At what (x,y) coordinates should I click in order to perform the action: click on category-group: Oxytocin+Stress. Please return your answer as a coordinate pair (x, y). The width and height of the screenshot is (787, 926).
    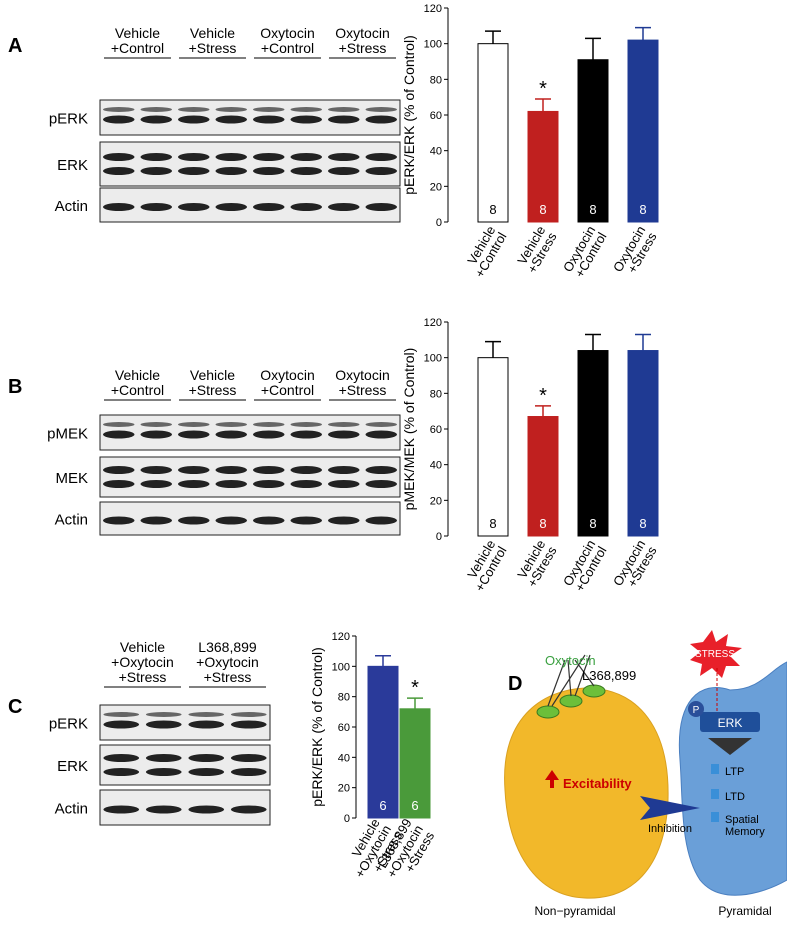
    Looking at the image, I should click on (635, 566).